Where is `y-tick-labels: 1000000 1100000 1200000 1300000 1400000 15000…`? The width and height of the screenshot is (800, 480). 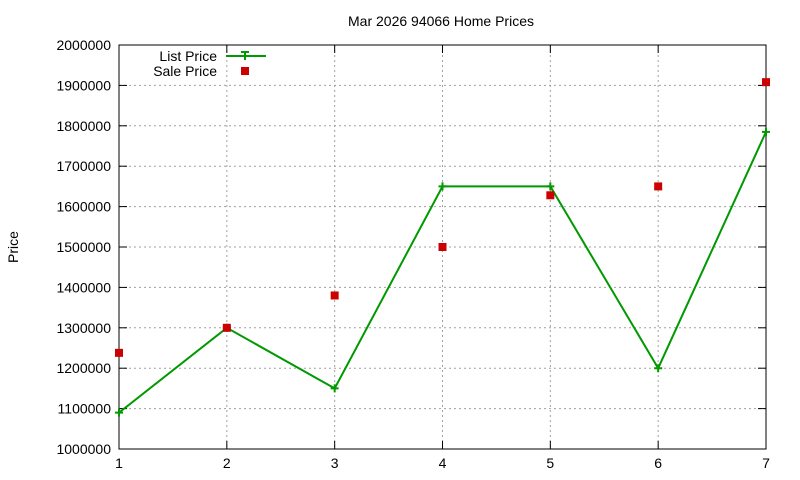 y-tick-labels: 1000000 1100000 1200000 1300000 1400000 15000… is located at coordinates (83, 247).